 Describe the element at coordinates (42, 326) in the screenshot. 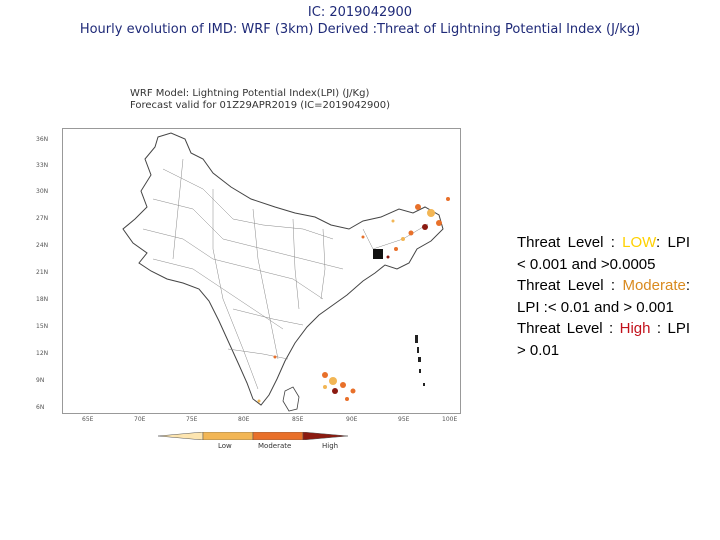

I see `lat-label: 15N` at that location.